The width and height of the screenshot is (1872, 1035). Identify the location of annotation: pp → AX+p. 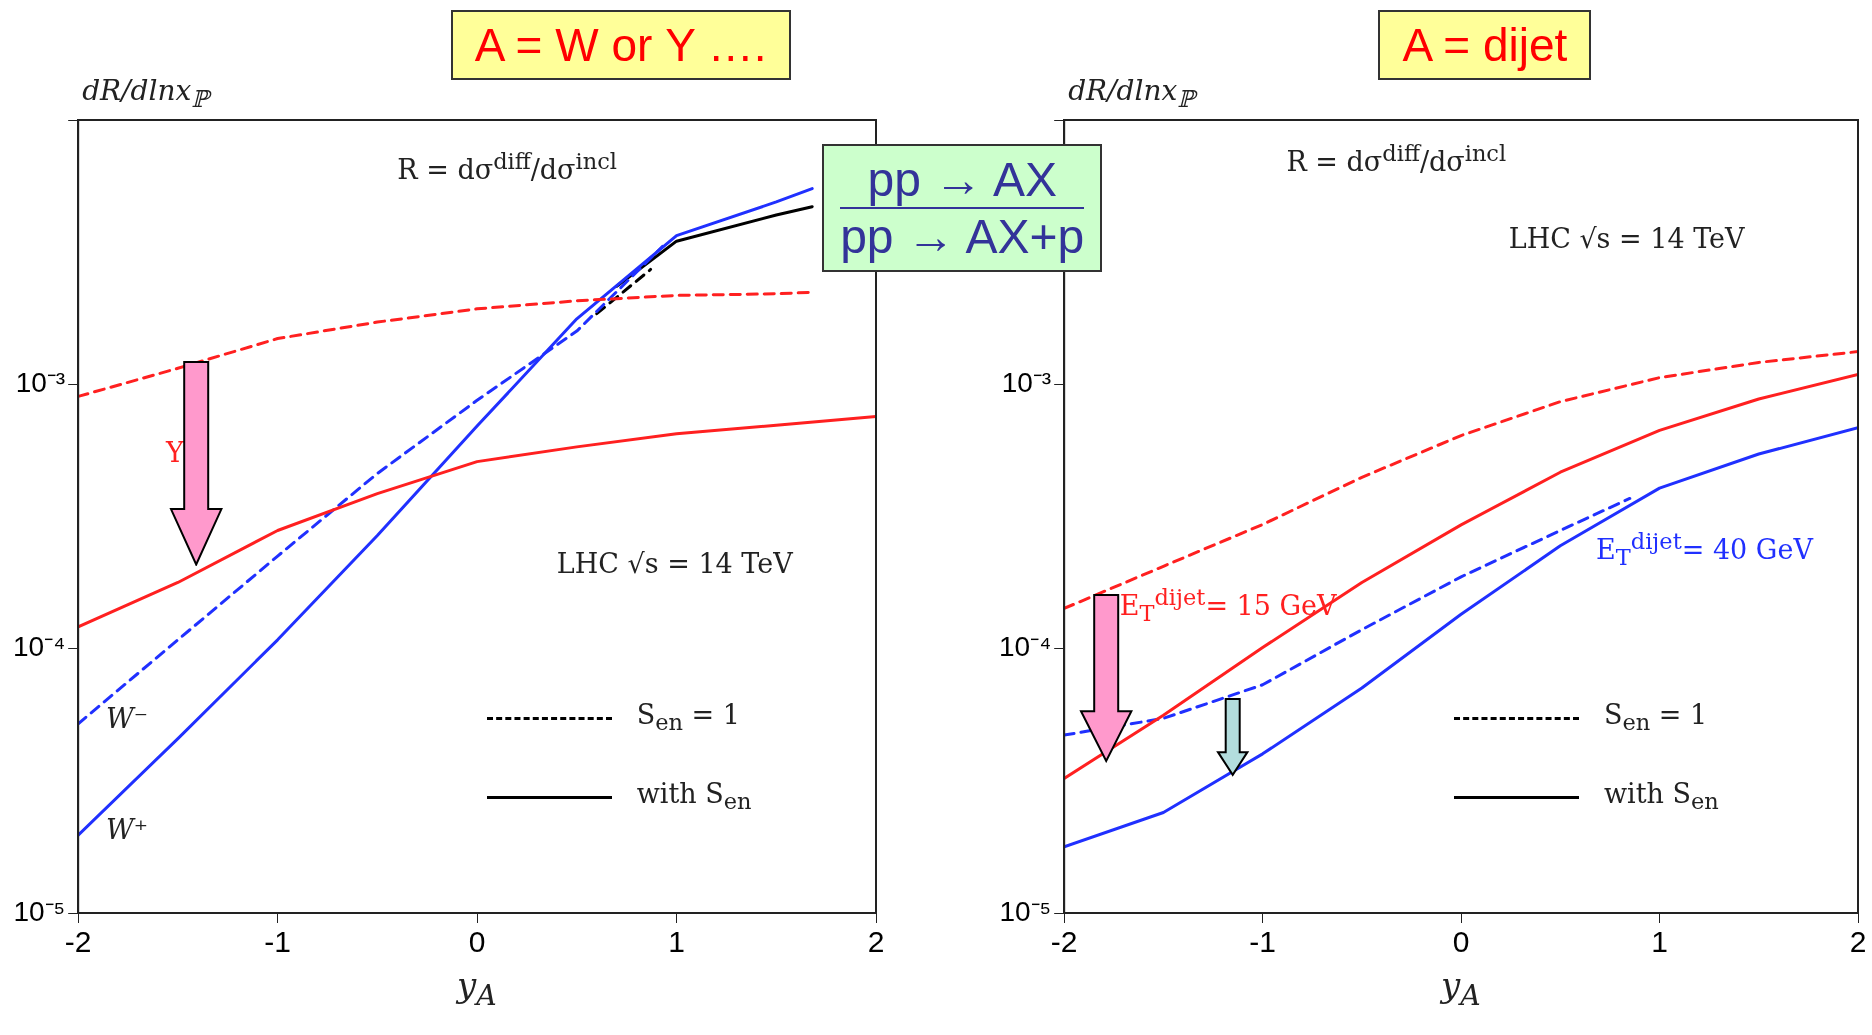
(962, 236).